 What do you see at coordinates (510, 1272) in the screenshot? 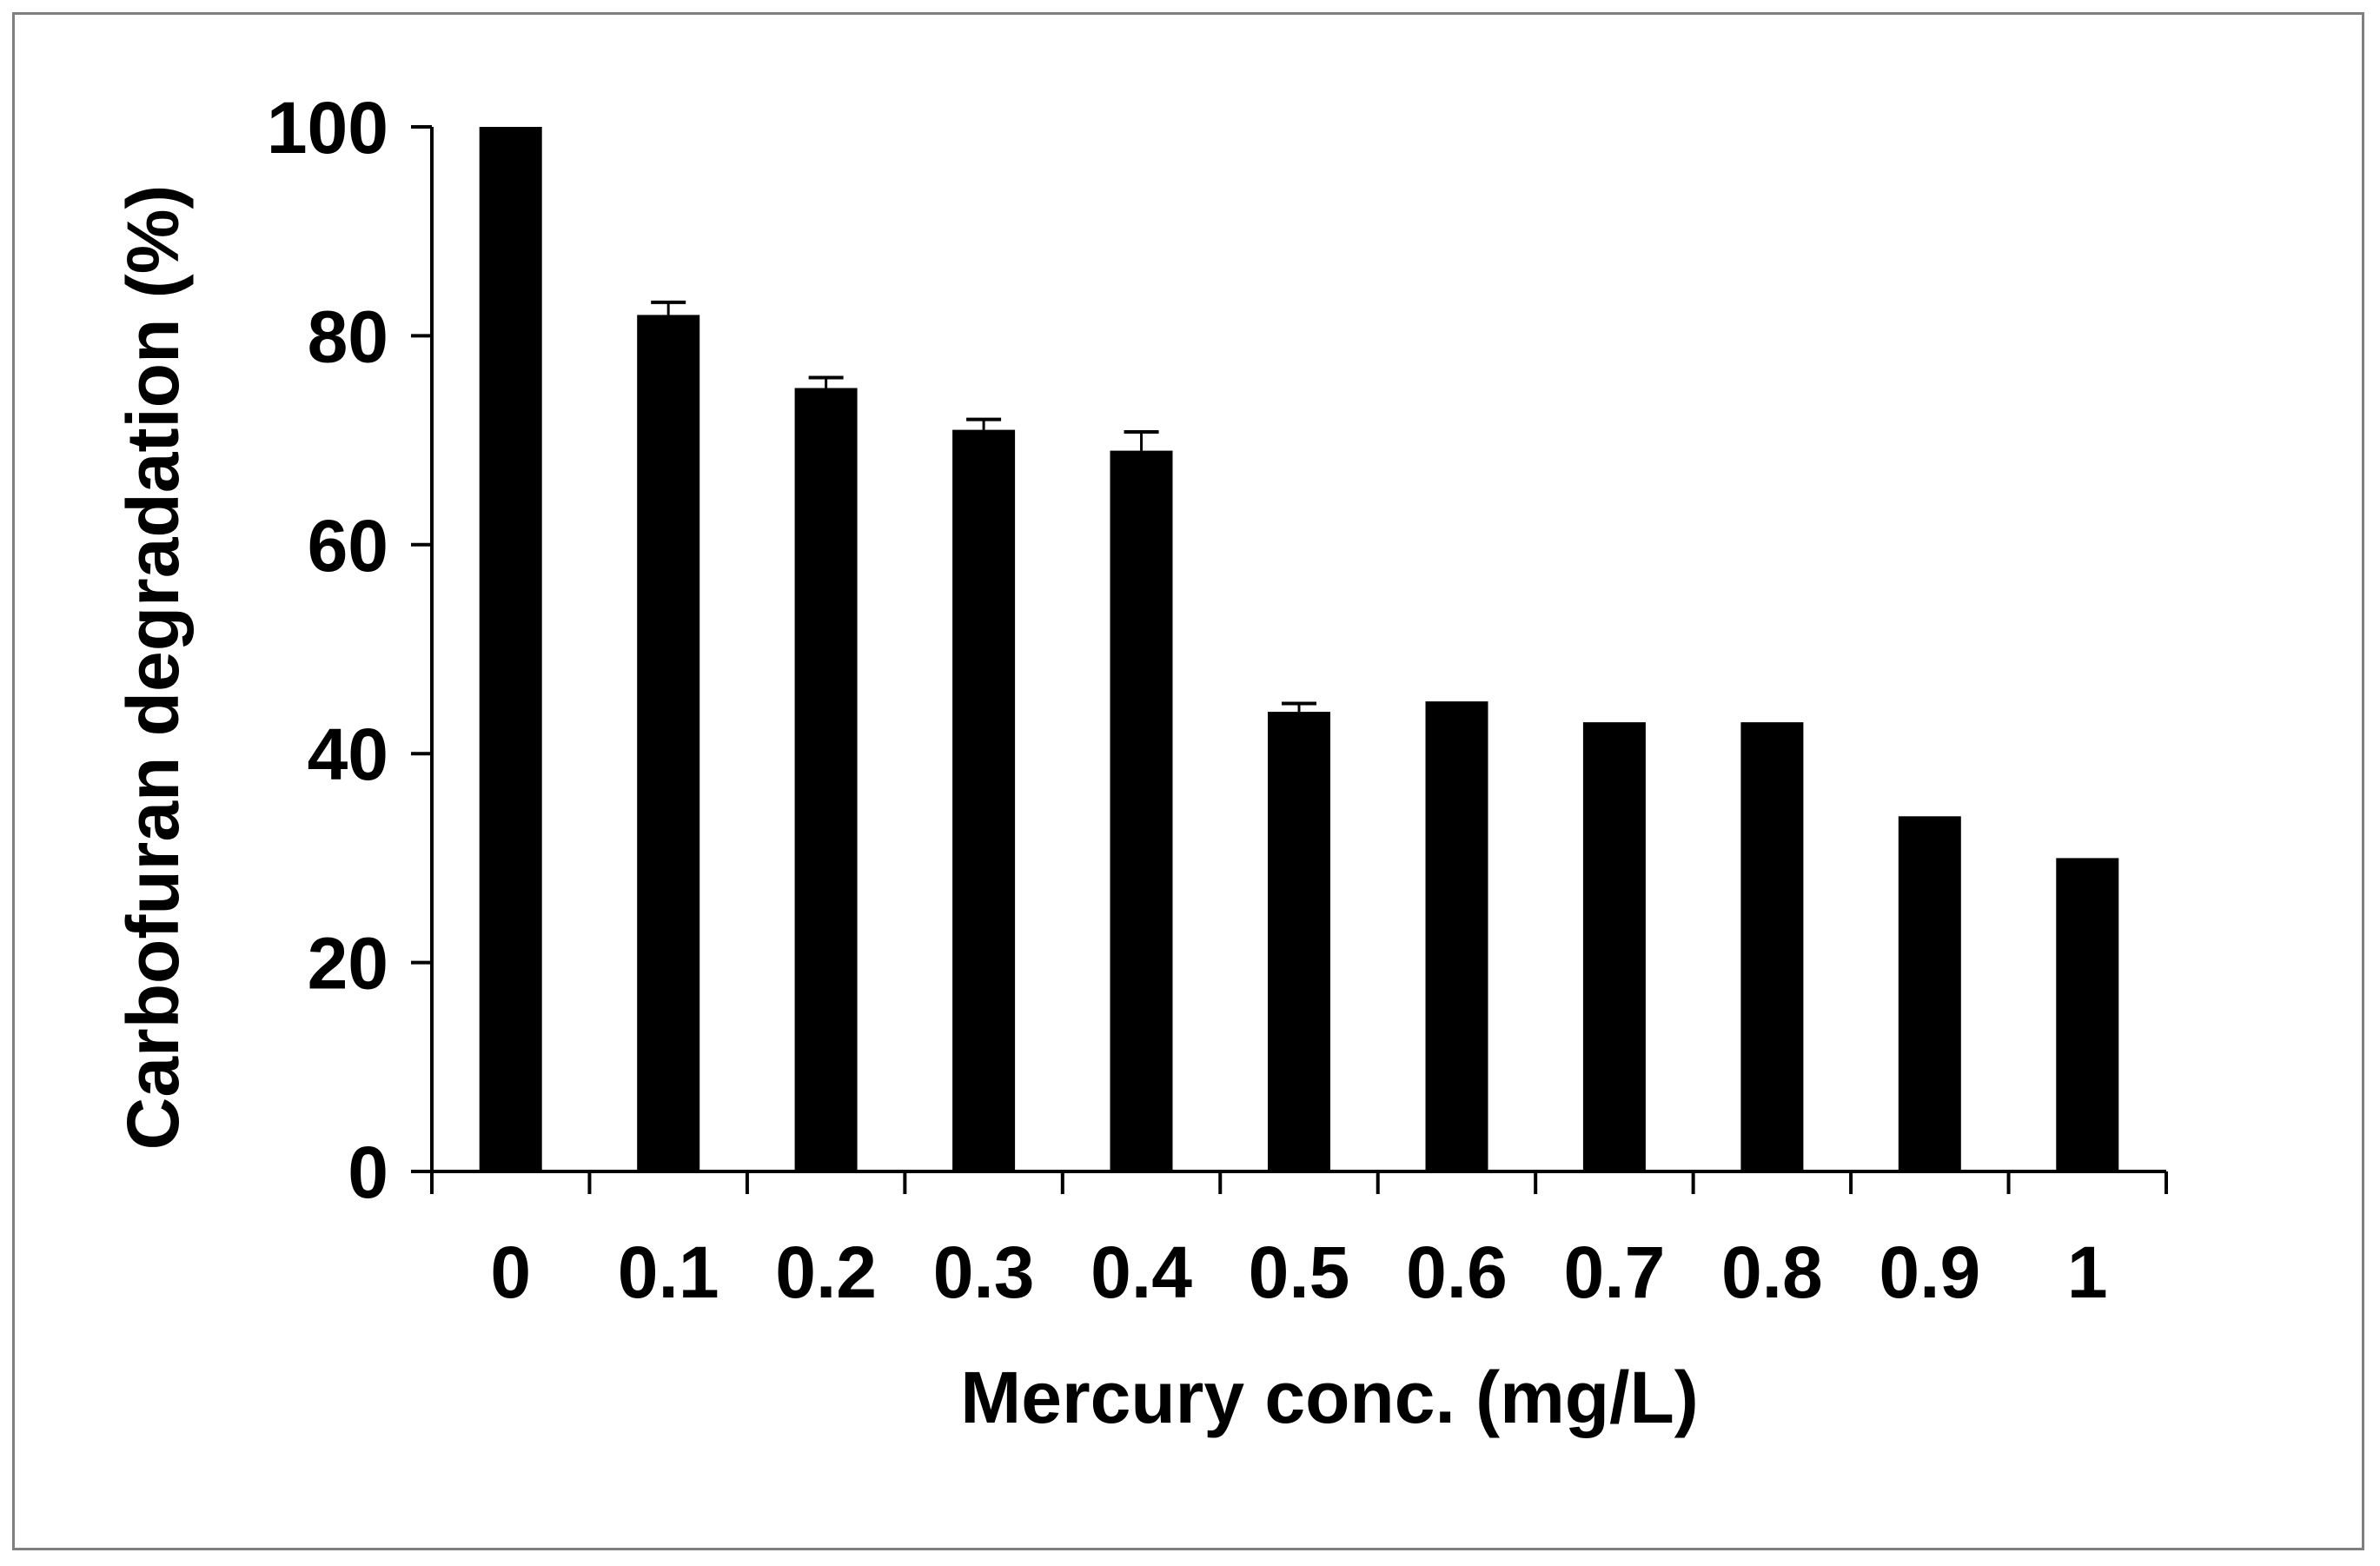
I see `x-tick-label-0: 0` at bounding box center [510, 1272].